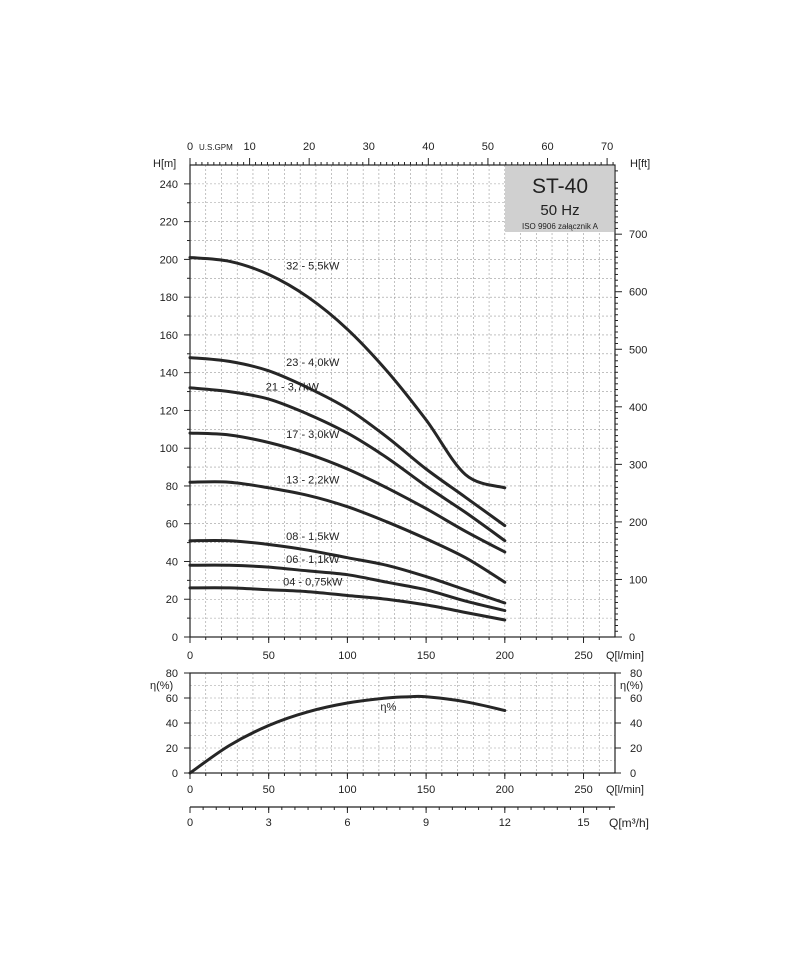 This screenshot has height=968, width=800. I want to click on eff-y-right-tick-label: 40, so click(636, 724).